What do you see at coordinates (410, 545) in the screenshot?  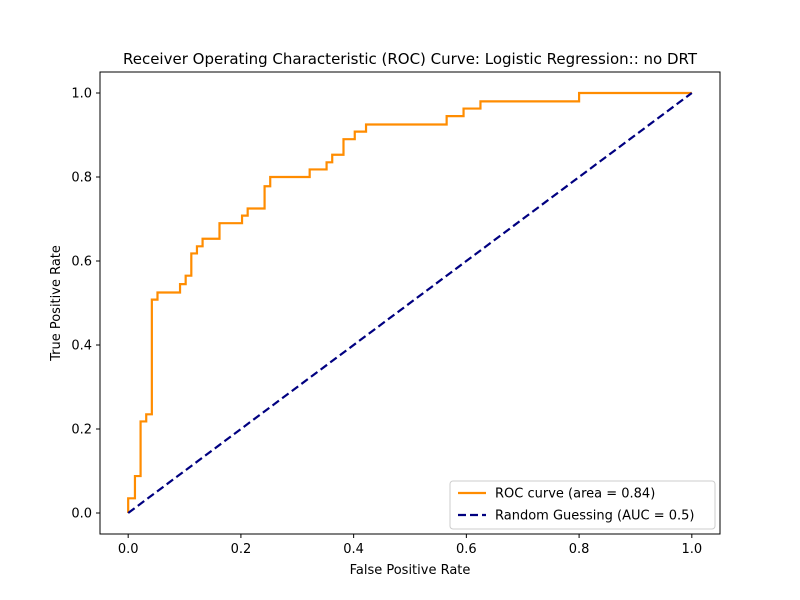 I see `x-axis-ticks: 0.0 0.2 0.4 0.6 0.8 1.0` at bounding box center [410, 545].